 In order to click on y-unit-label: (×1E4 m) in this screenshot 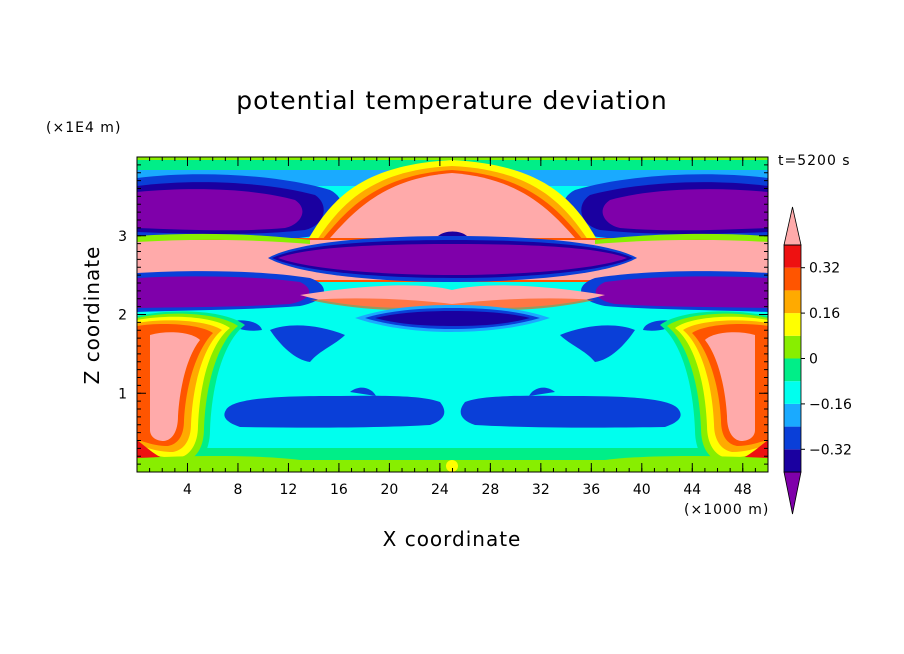, I will do `click(84, 128)`.